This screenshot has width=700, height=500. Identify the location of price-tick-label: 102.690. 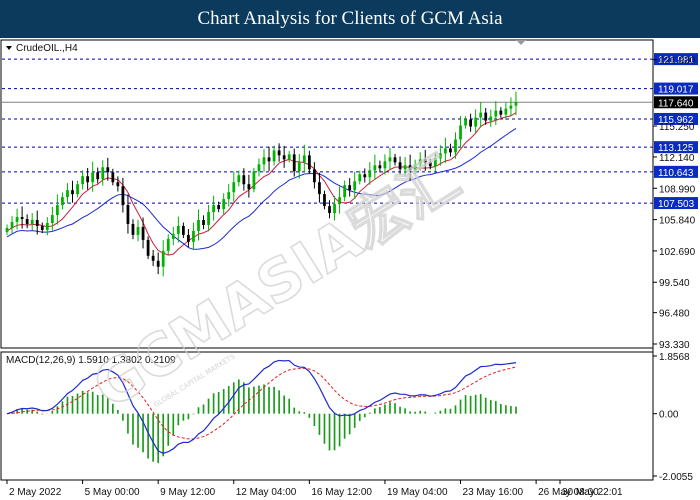
(677, 252).